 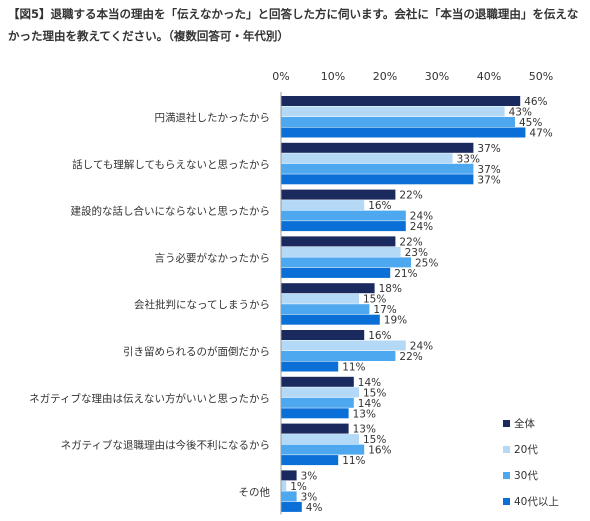 I want to click on data-label: 17%, so click(x=384, y=310).